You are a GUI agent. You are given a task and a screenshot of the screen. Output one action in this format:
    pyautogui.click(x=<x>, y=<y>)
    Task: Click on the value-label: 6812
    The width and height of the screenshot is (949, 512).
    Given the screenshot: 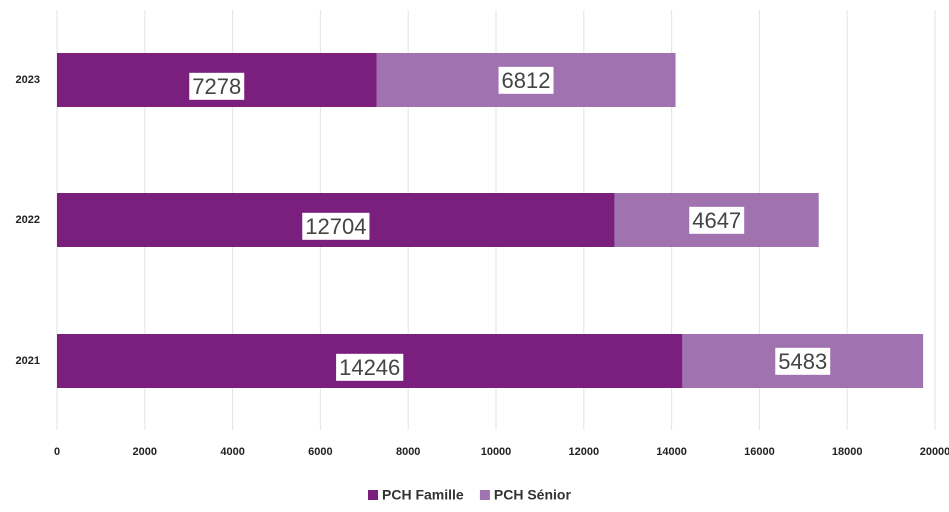 What is the action you would take?
    pyautogui.click(x=526, y=80)
    